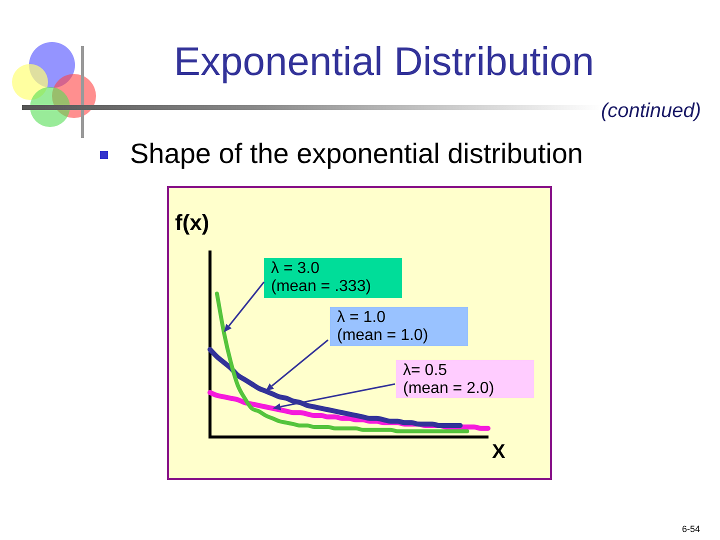 This screenshot has width=720, height=540. What do you see at coordinates (448, 380) in the screenshot?
I see `series-label: λ= 0.5 (mean = 2.0)` at bounding box center [448, 380].